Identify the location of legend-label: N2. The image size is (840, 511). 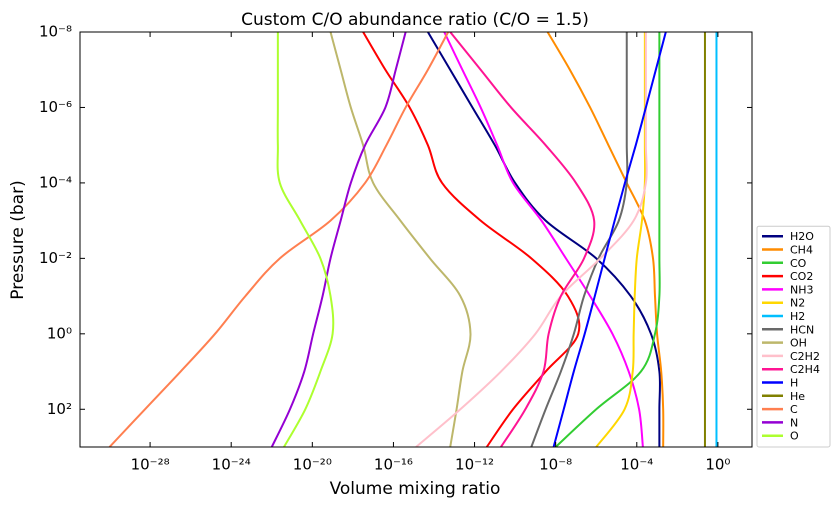
(797, 303).